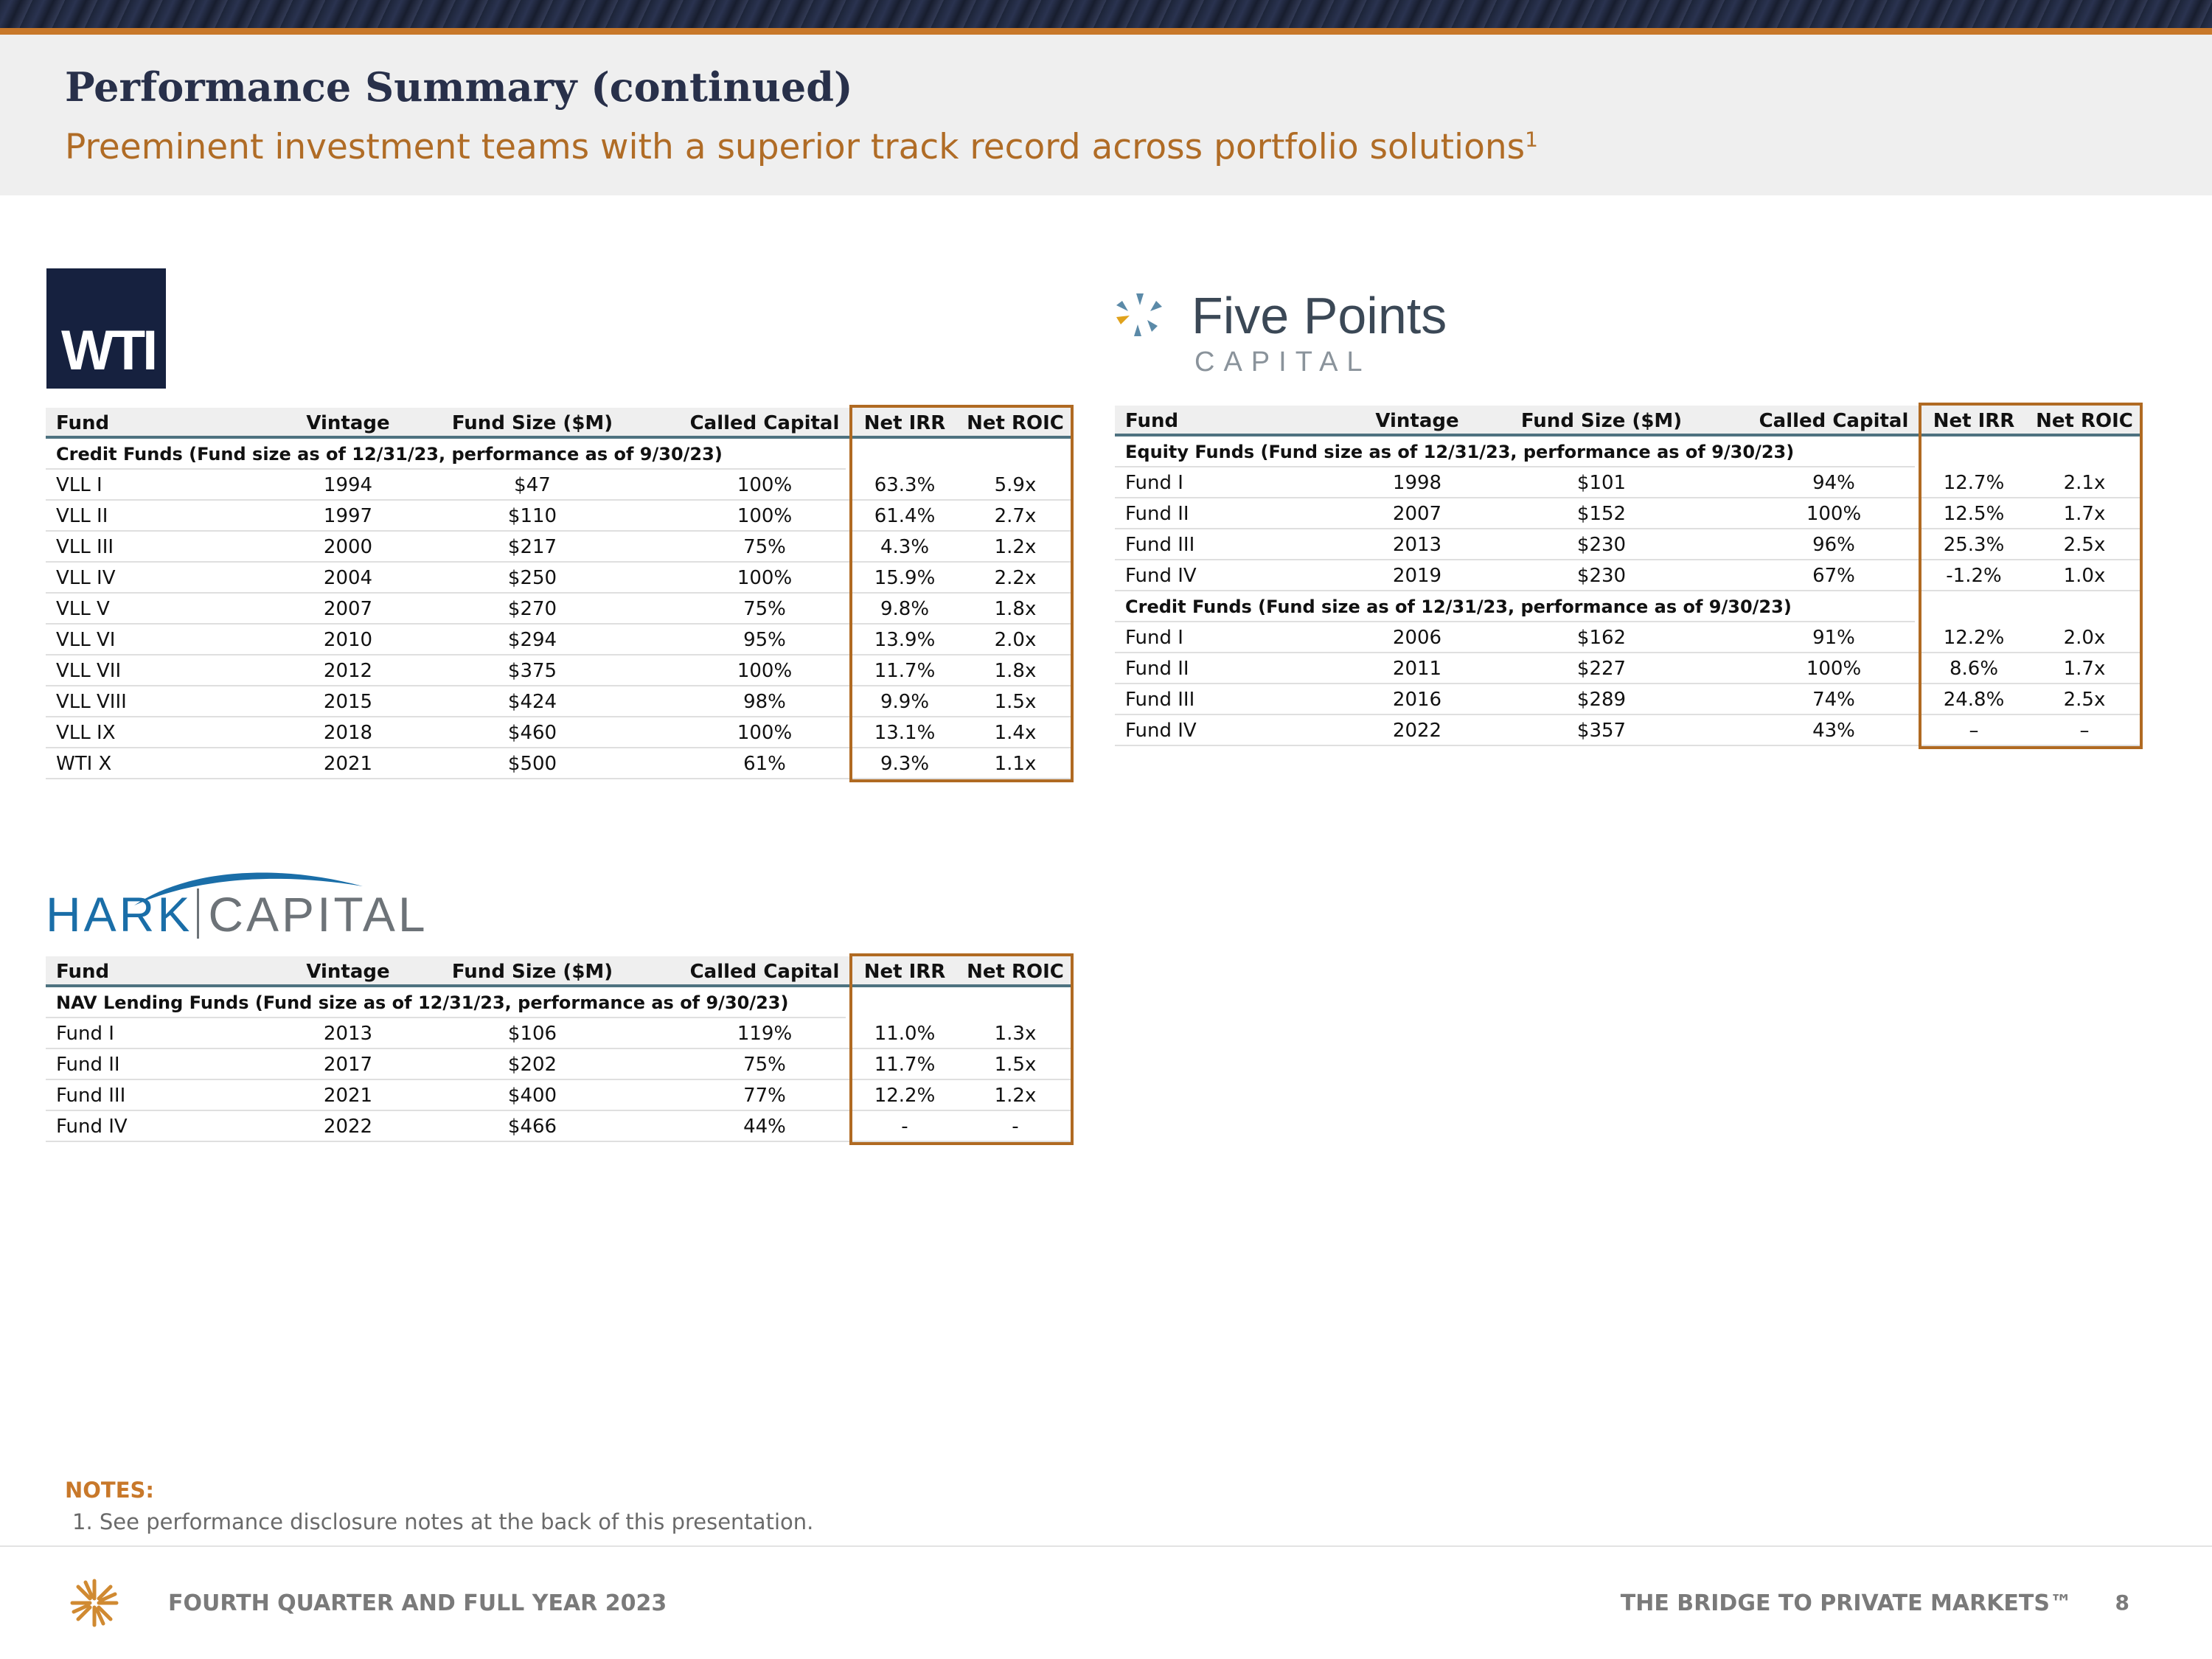 The height and width of the screenshot is (1659, 2212). Describe the element at coordinates (1015, 733) in the screenshot. I see `cell-roic: 1.4x` at that location.